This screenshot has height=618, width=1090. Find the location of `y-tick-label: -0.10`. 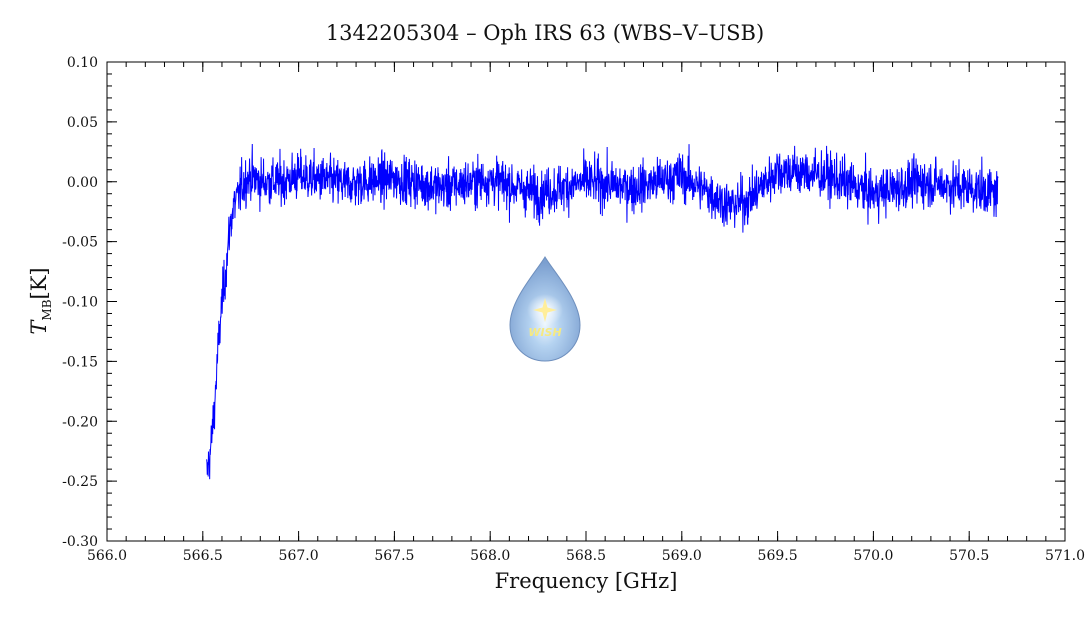

y-tick-label: -0.10 is located at coordinates (80, 303).